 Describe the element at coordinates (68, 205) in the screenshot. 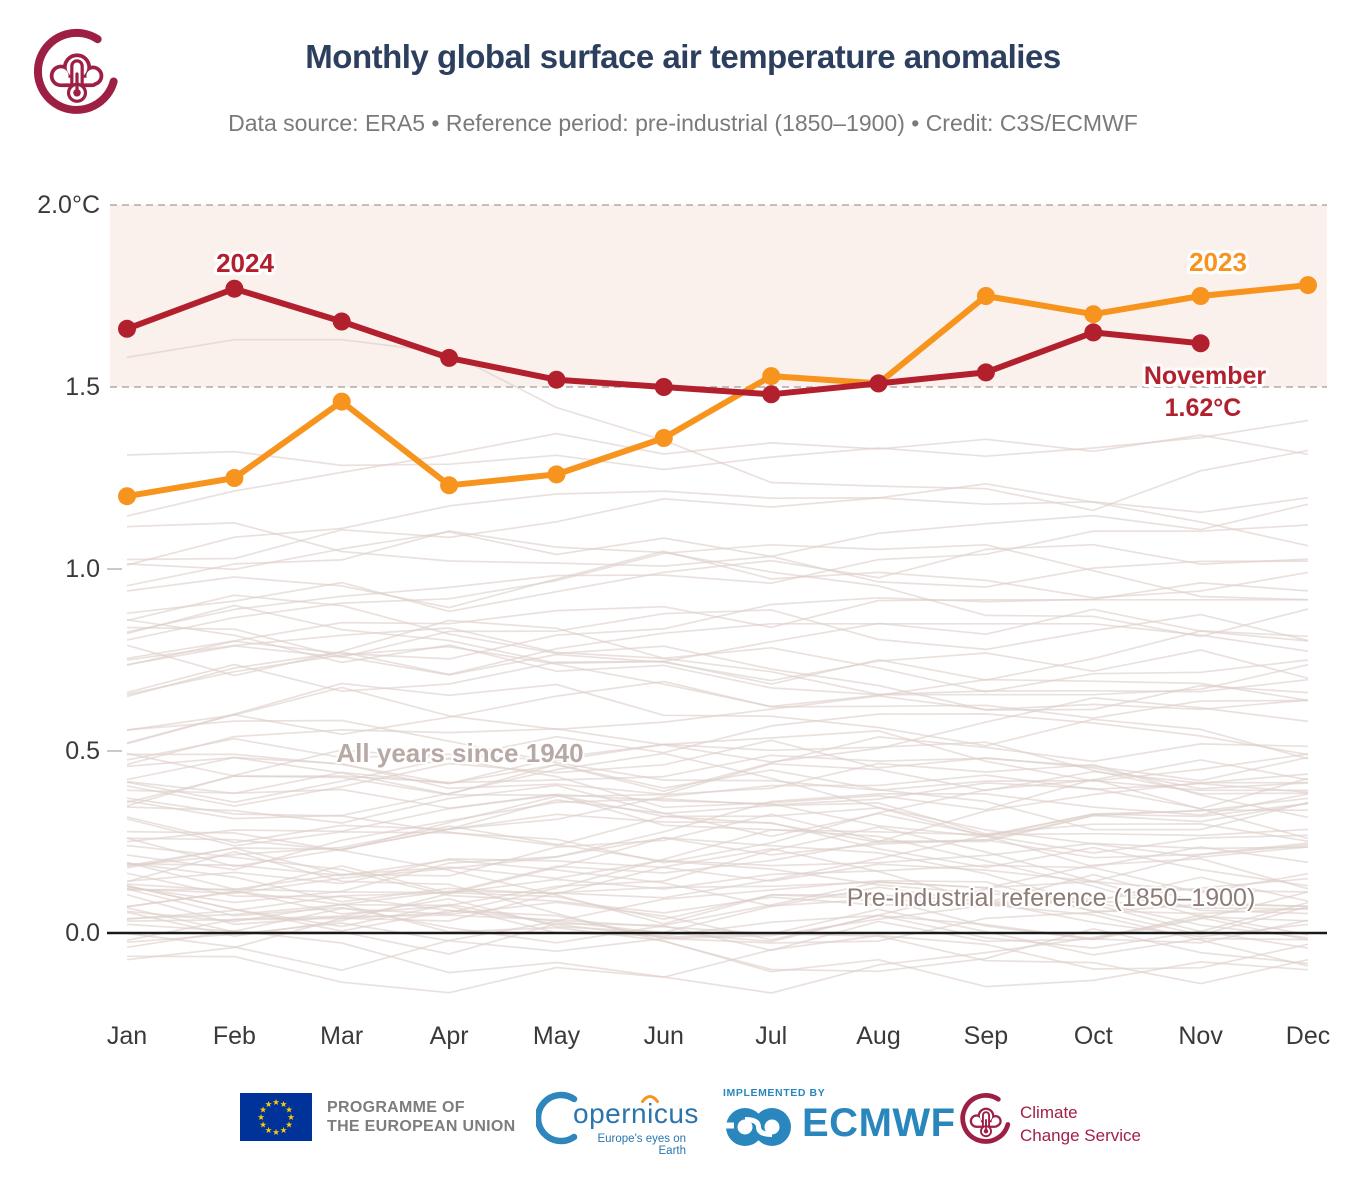

I see `y-tick-label-2p0: 2.0°C` at that location.